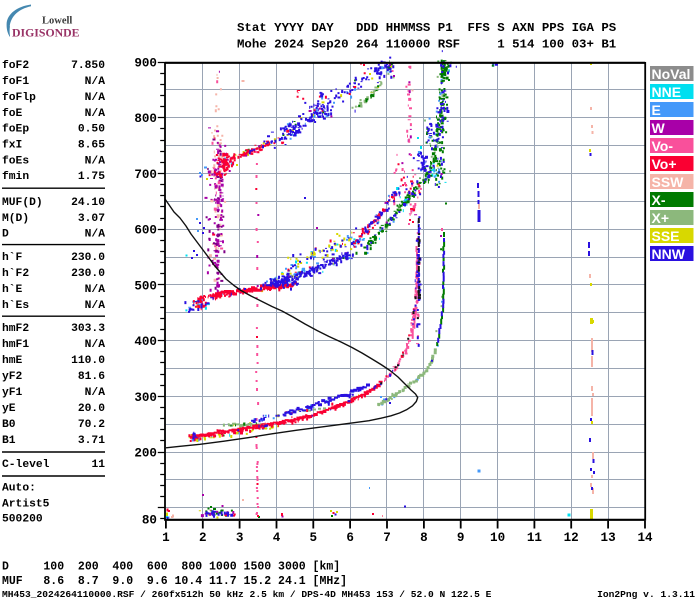  Describe the element at coordinates (664, 164) in the screenshot. I see `svg-text: Vo+` at that location.